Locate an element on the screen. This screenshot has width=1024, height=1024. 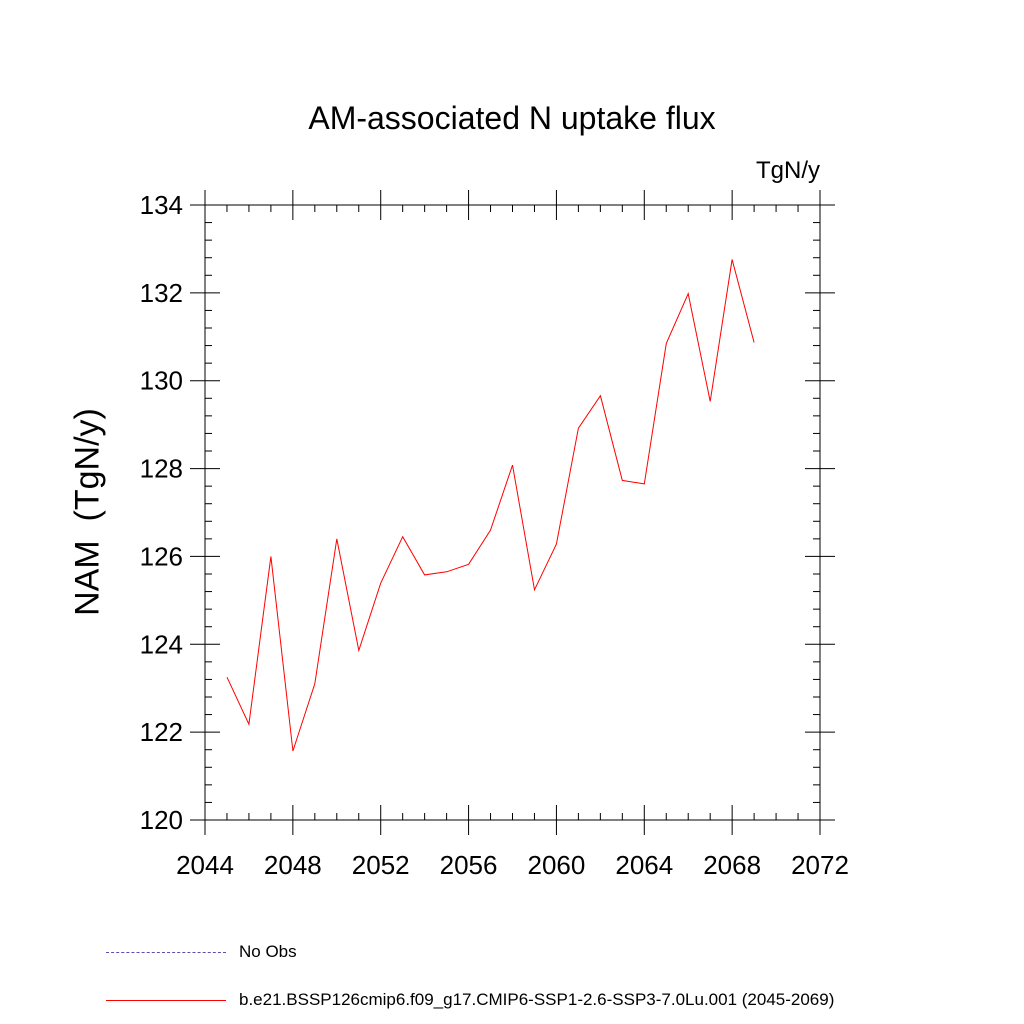
x-tick-label: 2052 is located at coordinates (381, 865).